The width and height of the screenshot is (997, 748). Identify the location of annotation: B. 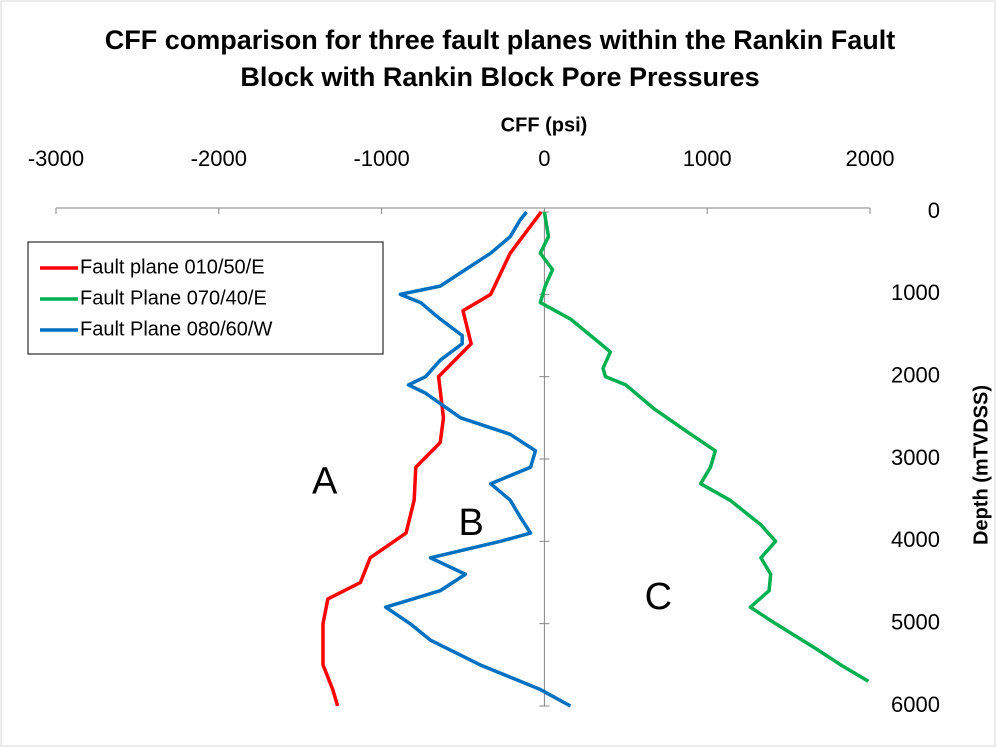
(470, 523).